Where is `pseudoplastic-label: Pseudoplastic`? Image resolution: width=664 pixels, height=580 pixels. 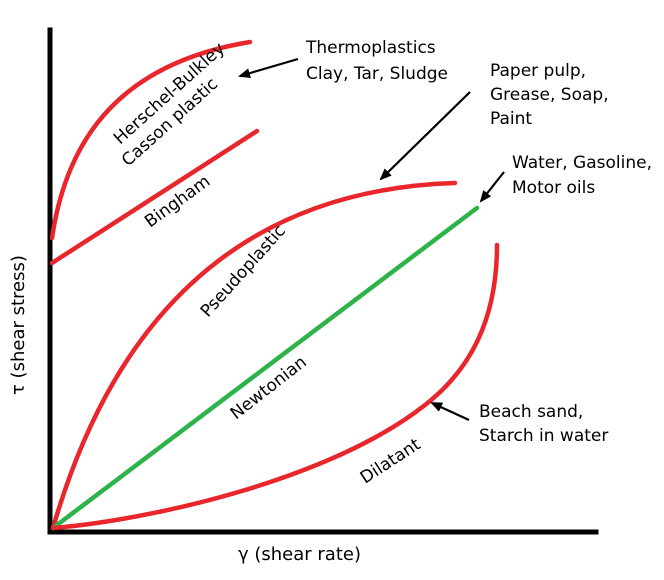
pseudoplastic-label: Pseudoplastic is located at coordinates (243, 271).